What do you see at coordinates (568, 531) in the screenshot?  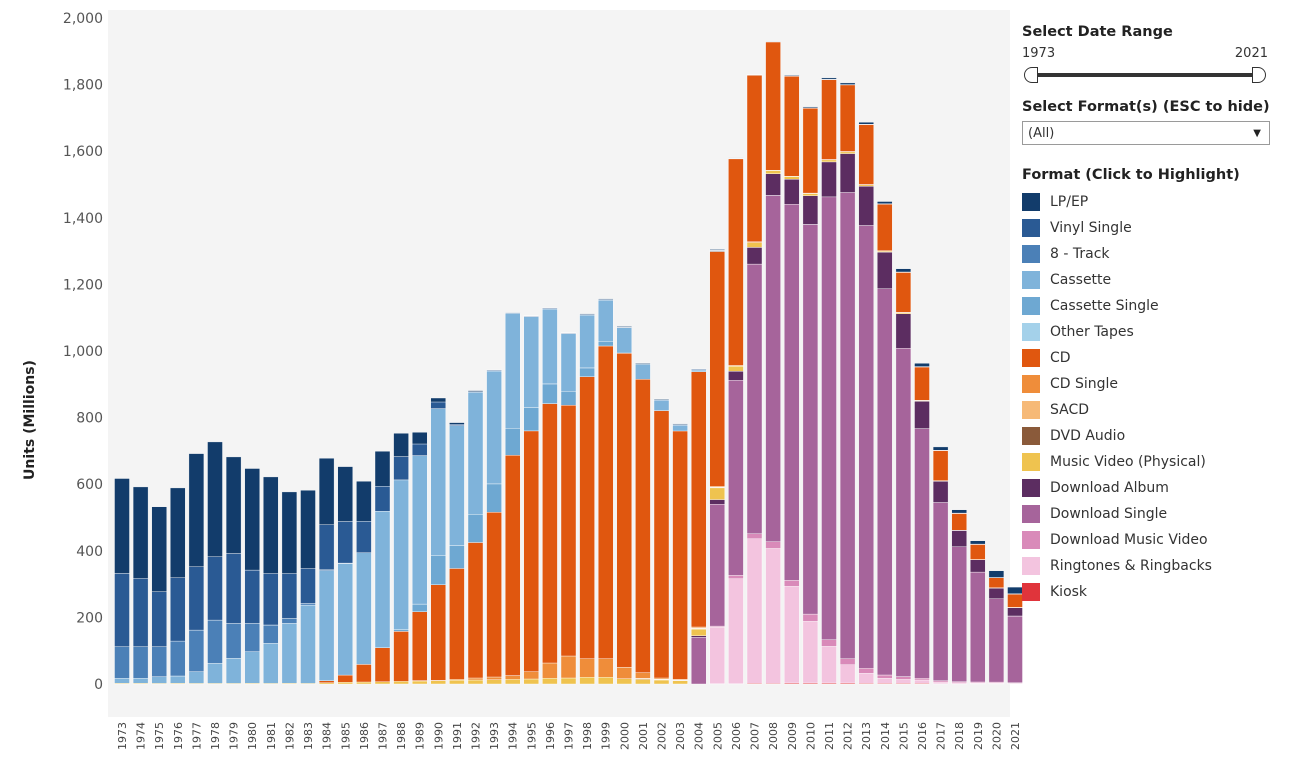 I see `bar-segment-cd-1997` at bounding box center [568, 531].